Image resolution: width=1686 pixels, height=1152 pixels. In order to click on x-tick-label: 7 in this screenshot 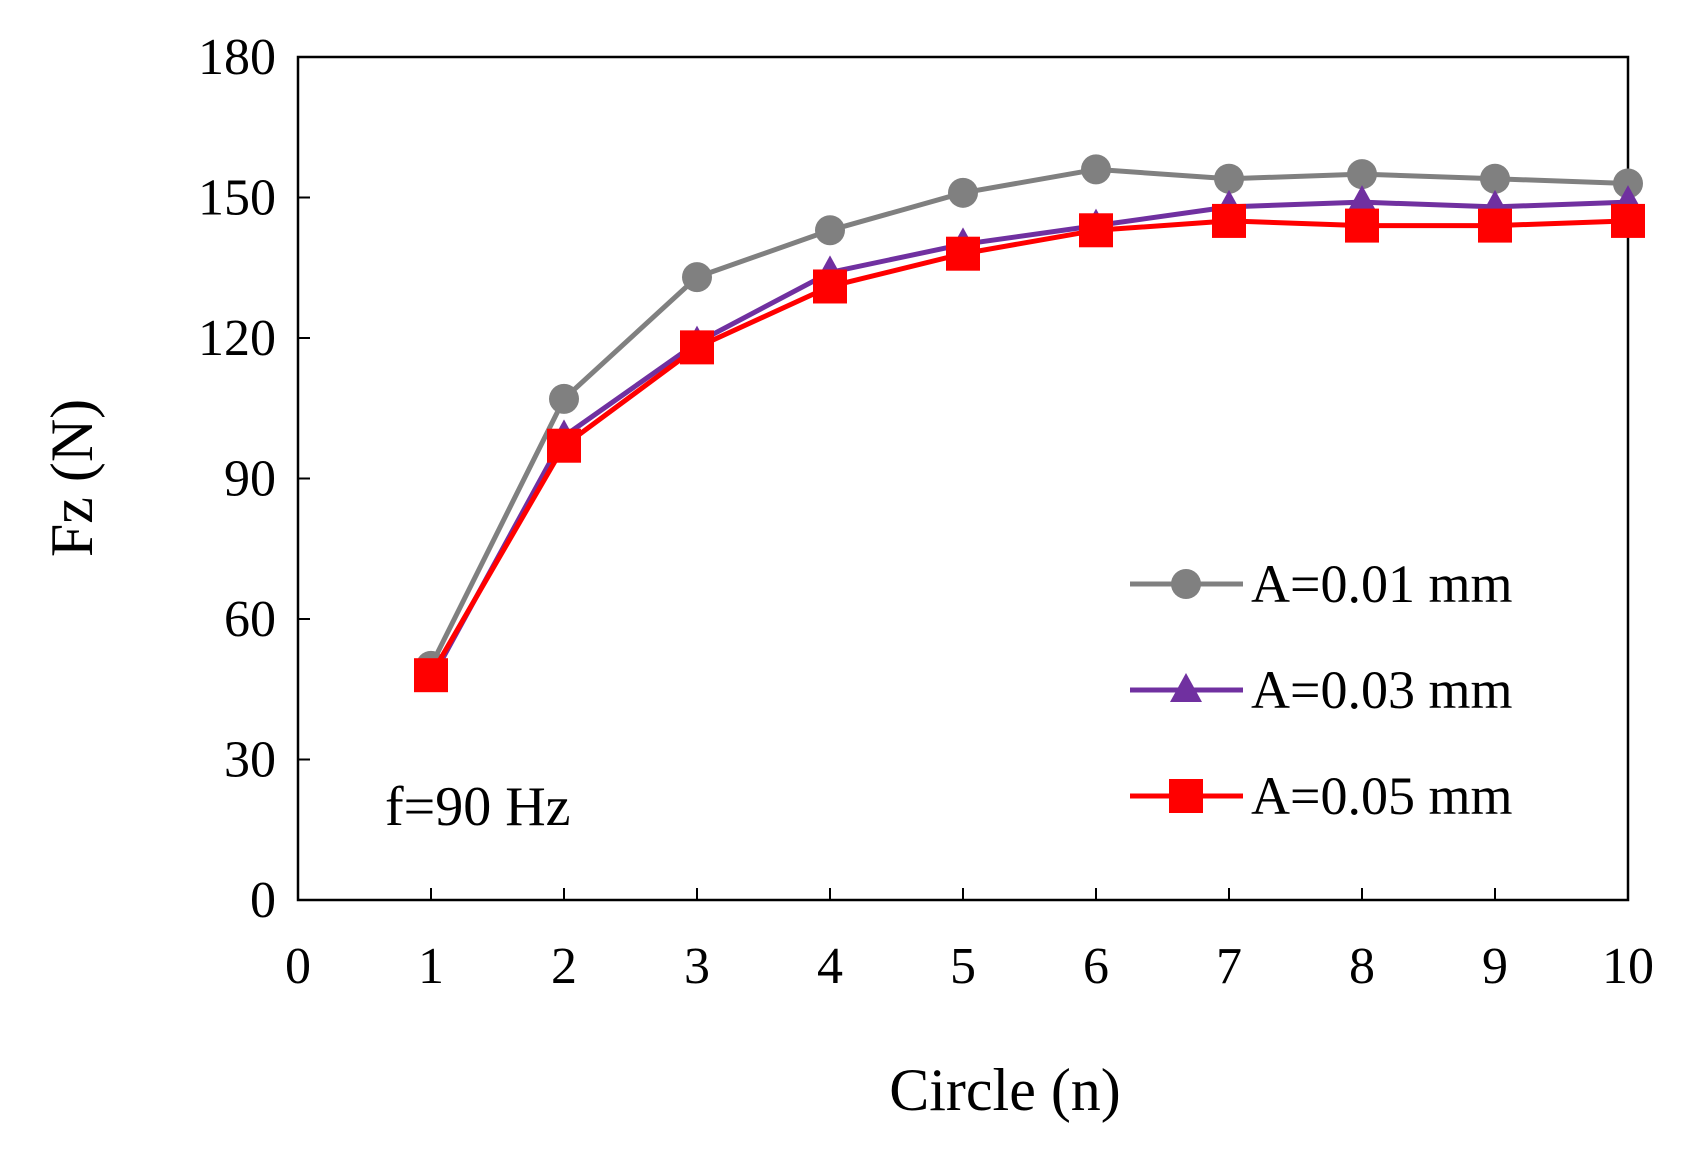, I will do `click(1229, 966)`.